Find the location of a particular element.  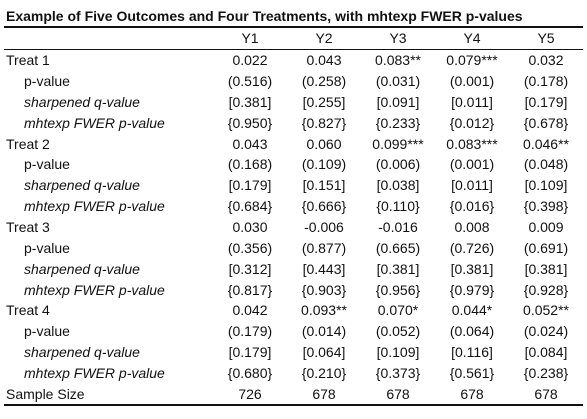

cell-y4: 0.008 is located at coordinates (472, 227).